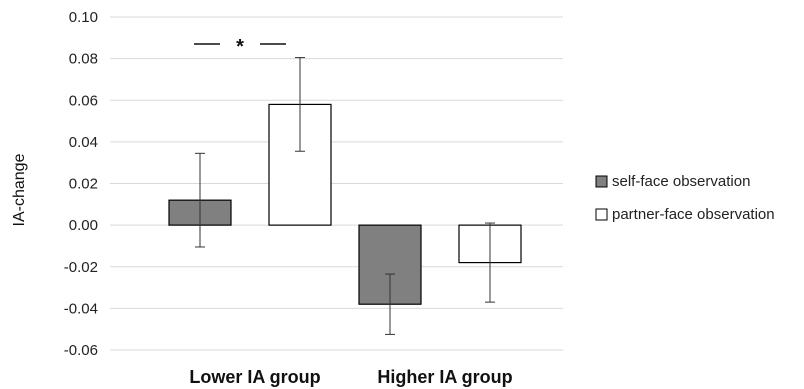 The height and width of the screenshot is (389, 804). What do you see at coordinates (83, 100) in the screenshot?
I see `y-tick-label: 0.06` at bounding box center [83, 100].